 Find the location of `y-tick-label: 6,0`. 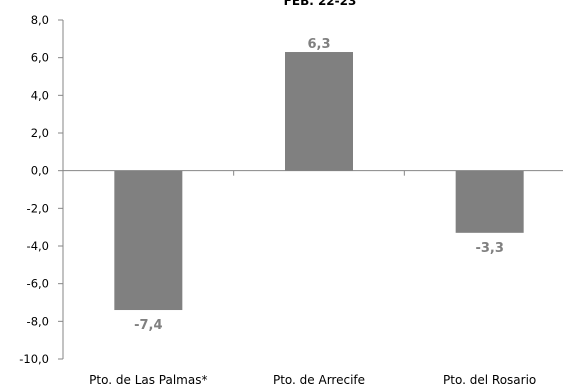

y-tick-label: 6,0 is located at coordinates (40, 58).